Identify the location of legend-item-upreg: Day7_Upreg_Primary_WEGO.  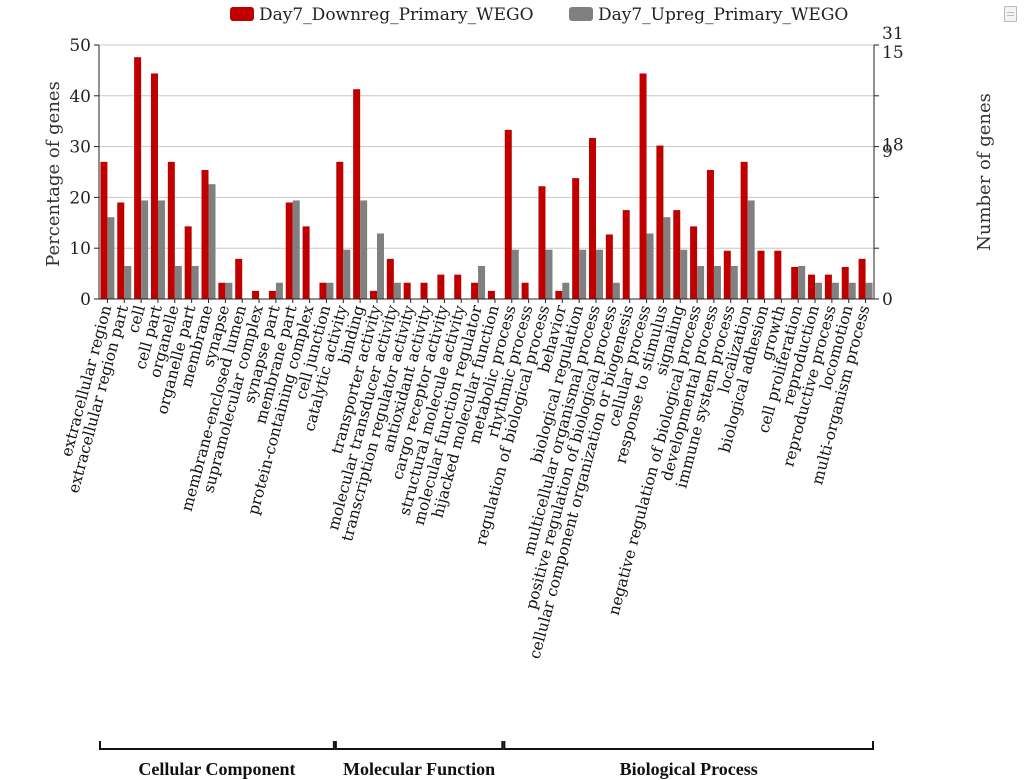
(708, 15).